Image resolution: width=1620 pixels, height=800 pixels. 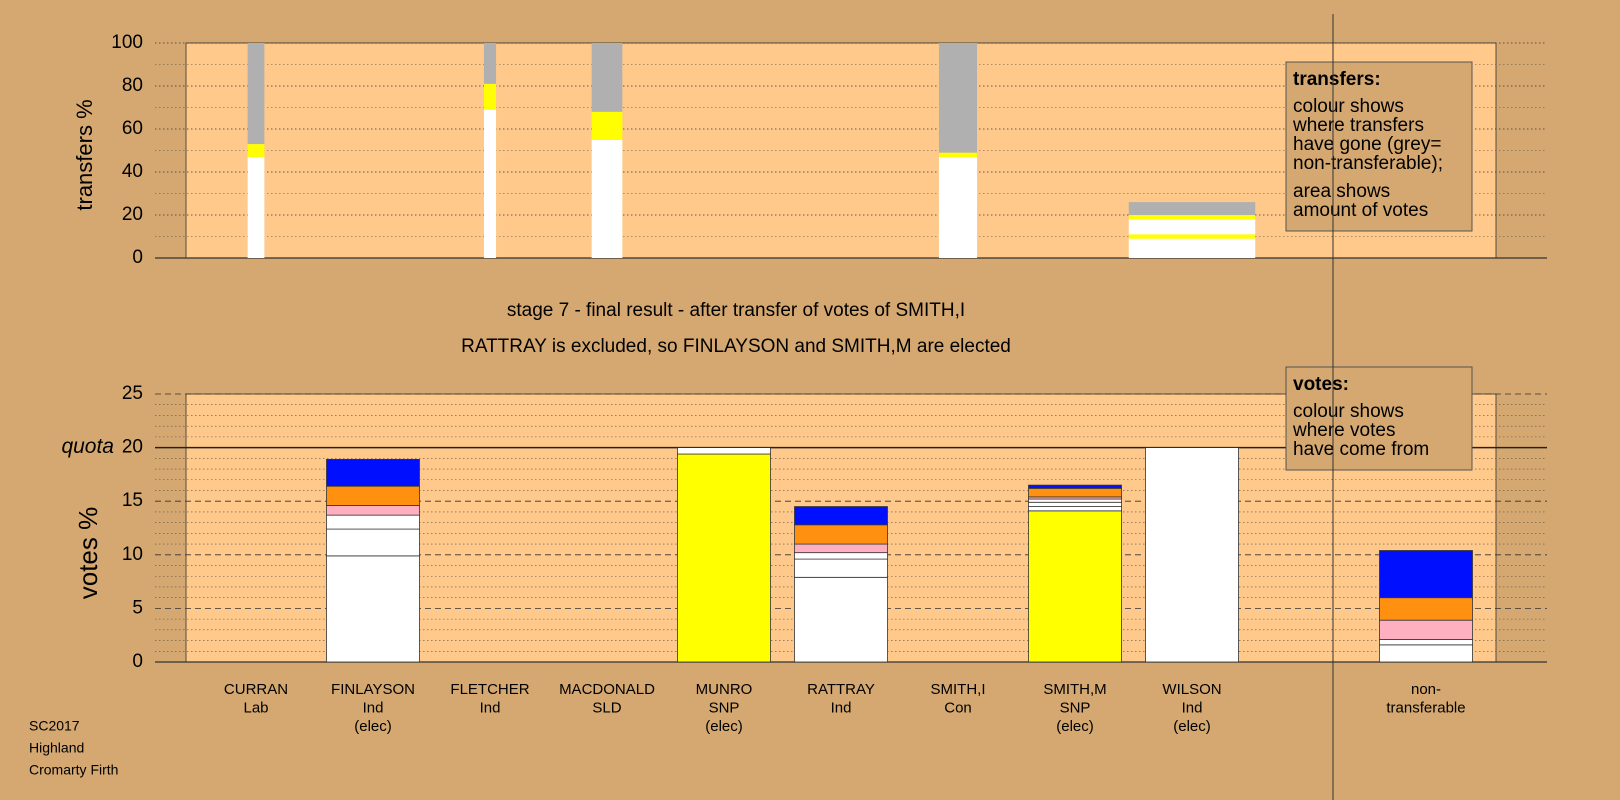 What do you see at coordinates (87, 446) in the screenshot?
I see `quota-label: quota` at bounding box center [87, 446].